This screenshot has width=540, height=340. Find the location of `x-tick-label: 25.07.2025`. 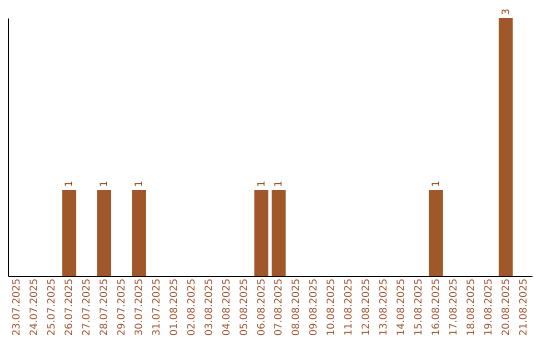

x-tick-label: 25.07.2025 is located at coordinates (52, 307).